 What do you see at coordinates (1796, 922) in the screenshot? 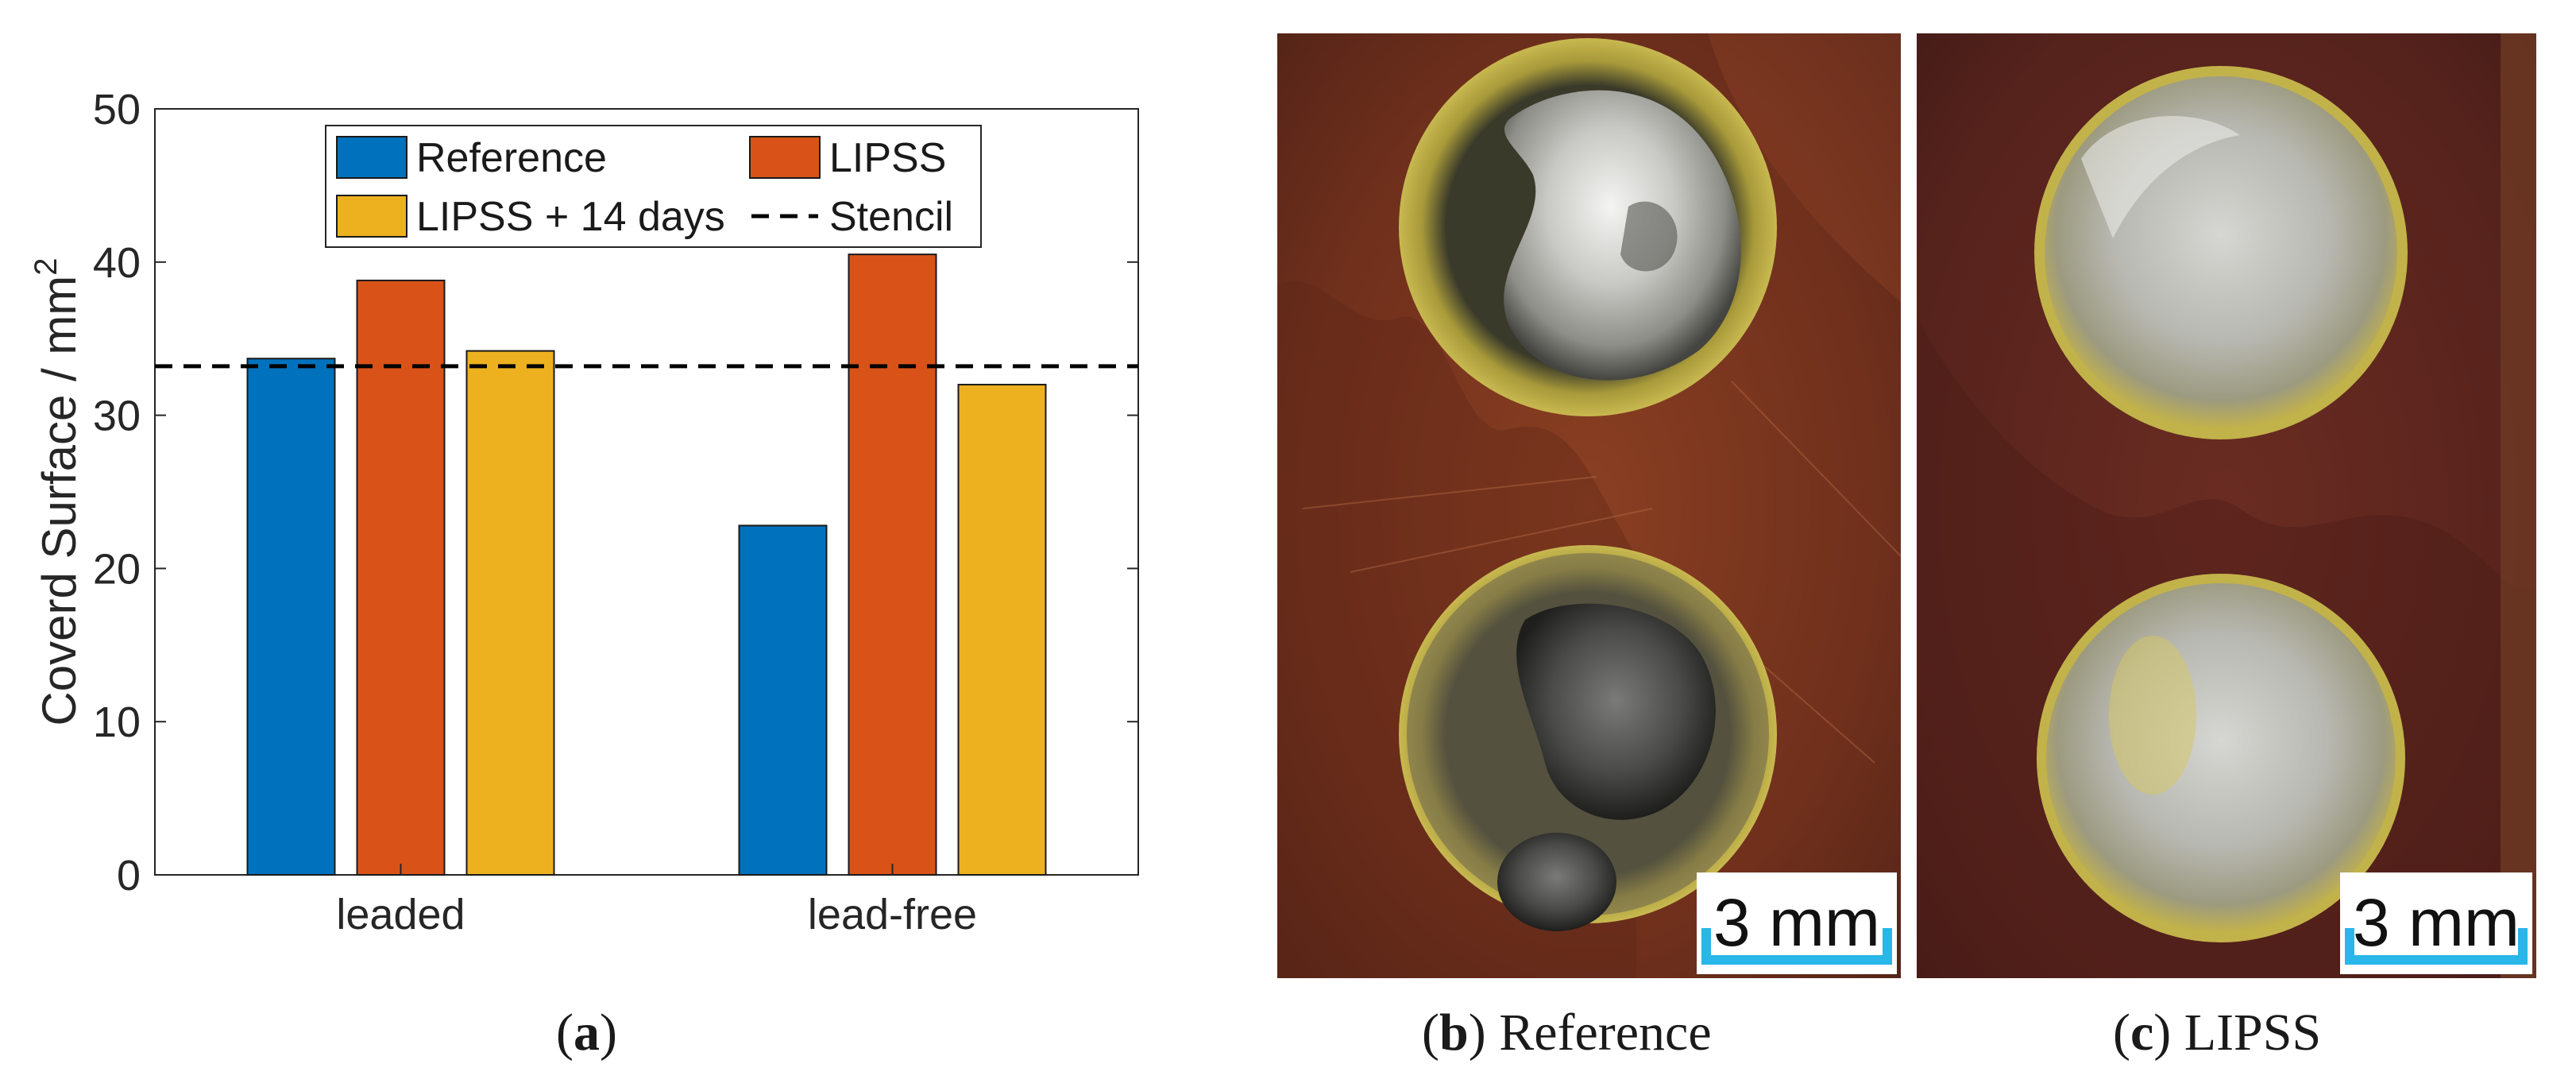
I see `scale-bar-label-b: 3 mm` at bounding box center [1796, 922].